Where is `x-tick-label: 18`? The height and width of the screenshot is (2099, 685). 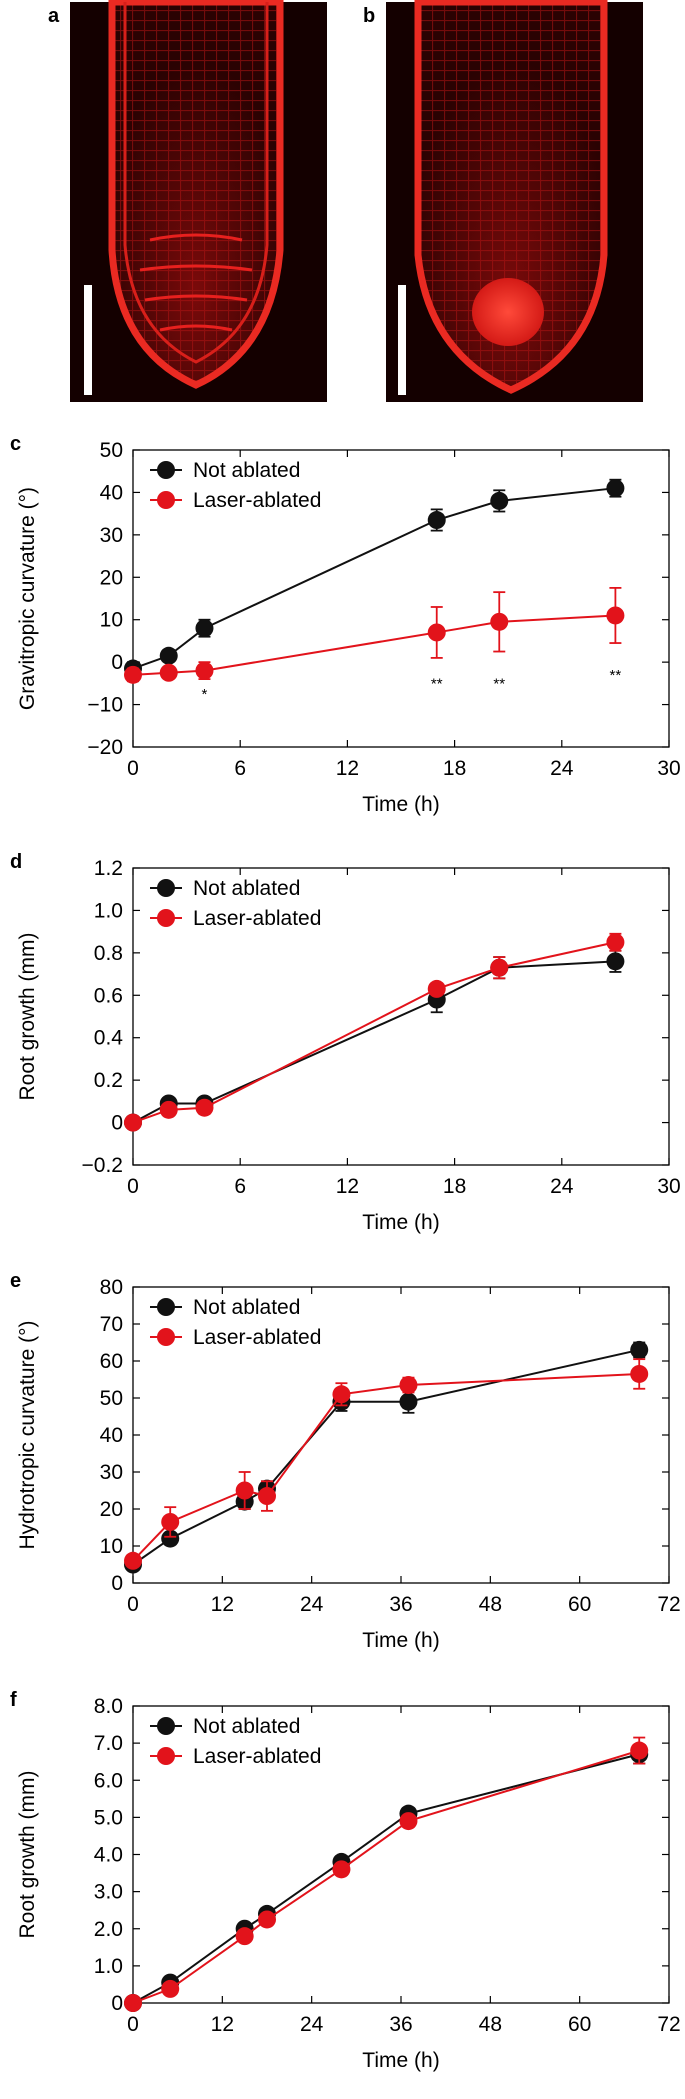
x-tick-label: 18 is located at coordinates (454, 1186).